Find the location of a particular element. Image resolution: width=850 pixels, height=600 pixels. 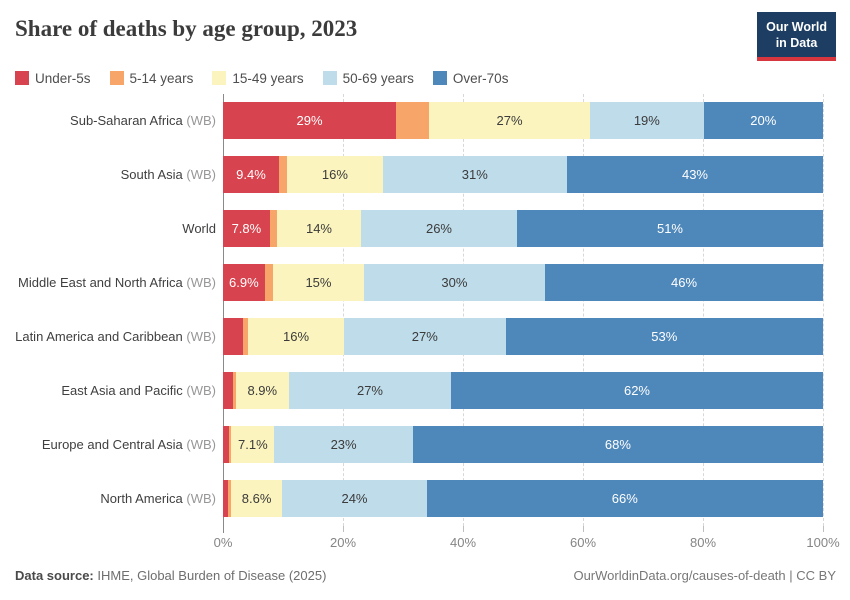

bar-segment-15-49-years: 14% is located at coordinates (318, 228).